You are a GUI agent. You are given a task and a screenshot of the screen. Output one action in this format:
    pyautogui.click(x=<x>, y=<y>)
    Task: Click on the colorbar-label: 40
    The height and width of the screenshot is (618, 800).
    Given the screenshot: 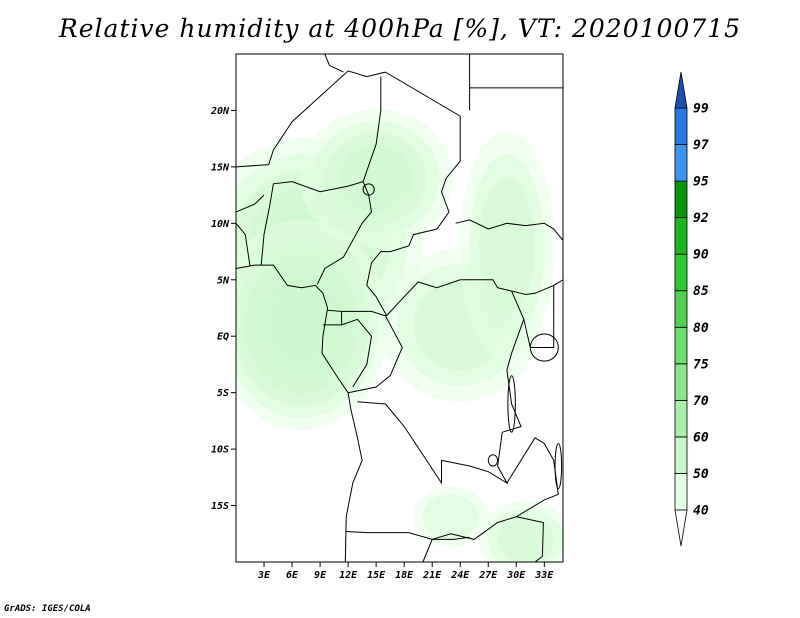 What is the action you would take?
    pyautogui.click(x=701, y=511)
    